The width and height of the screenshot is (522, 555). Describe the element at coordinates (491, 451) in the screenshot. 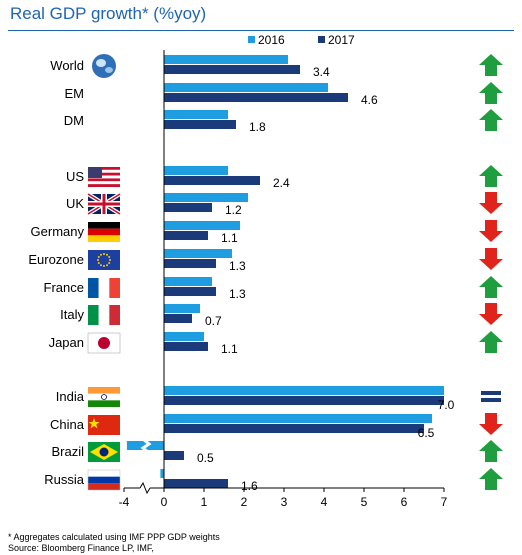

I see `trend-arrow-brazil-up-icon` at that location.